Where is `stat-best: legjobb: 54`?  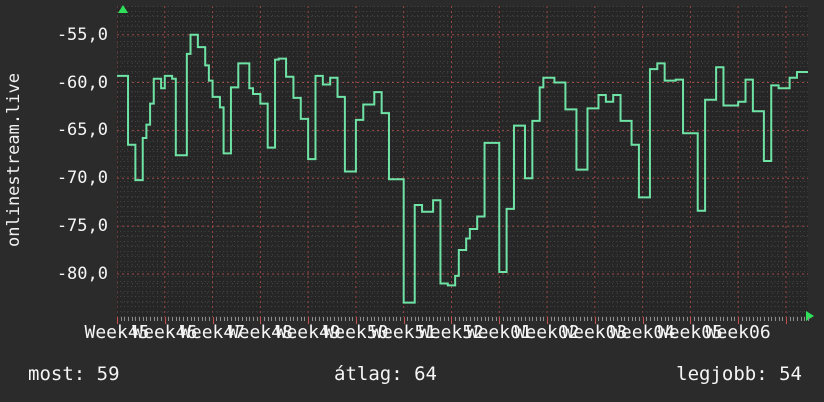
stat-best: legjobb: 54 is located at coordinates (739, 374).